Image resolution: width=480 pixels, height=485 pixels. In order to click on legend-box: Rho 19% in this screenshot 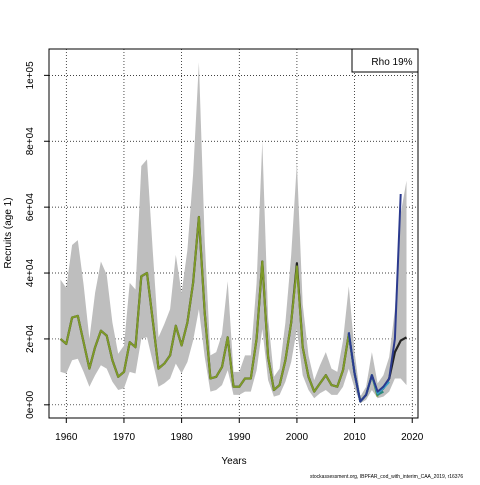, I will do `click(385, 60)`.